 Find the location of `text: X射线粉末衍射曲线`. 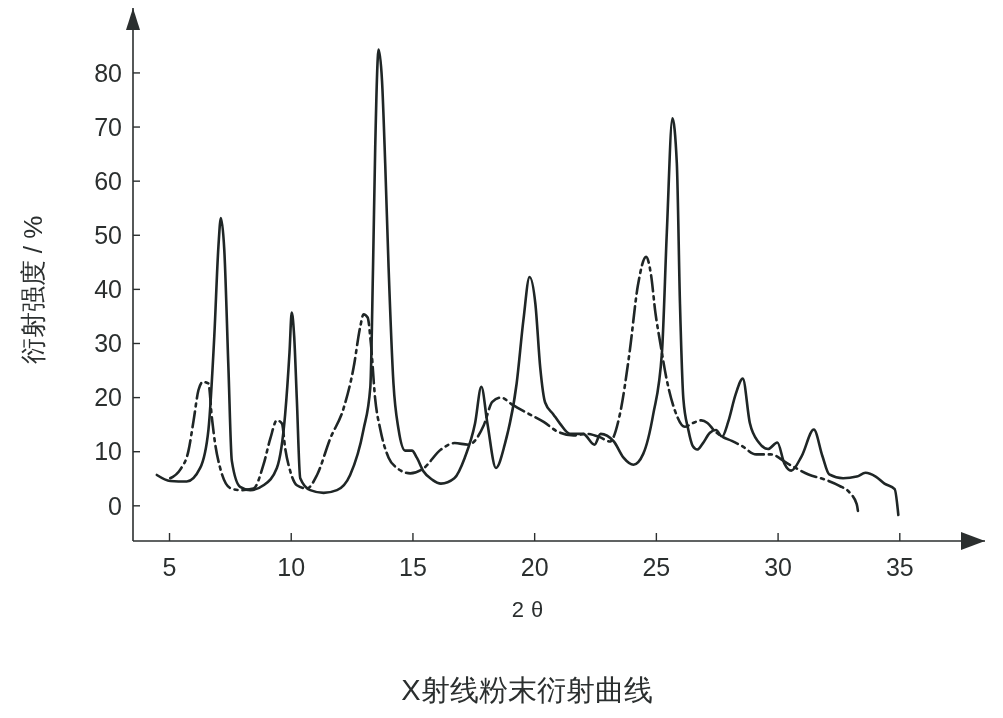

text: X射线粉末衍射曲线 is located at coordinates (527, 690).